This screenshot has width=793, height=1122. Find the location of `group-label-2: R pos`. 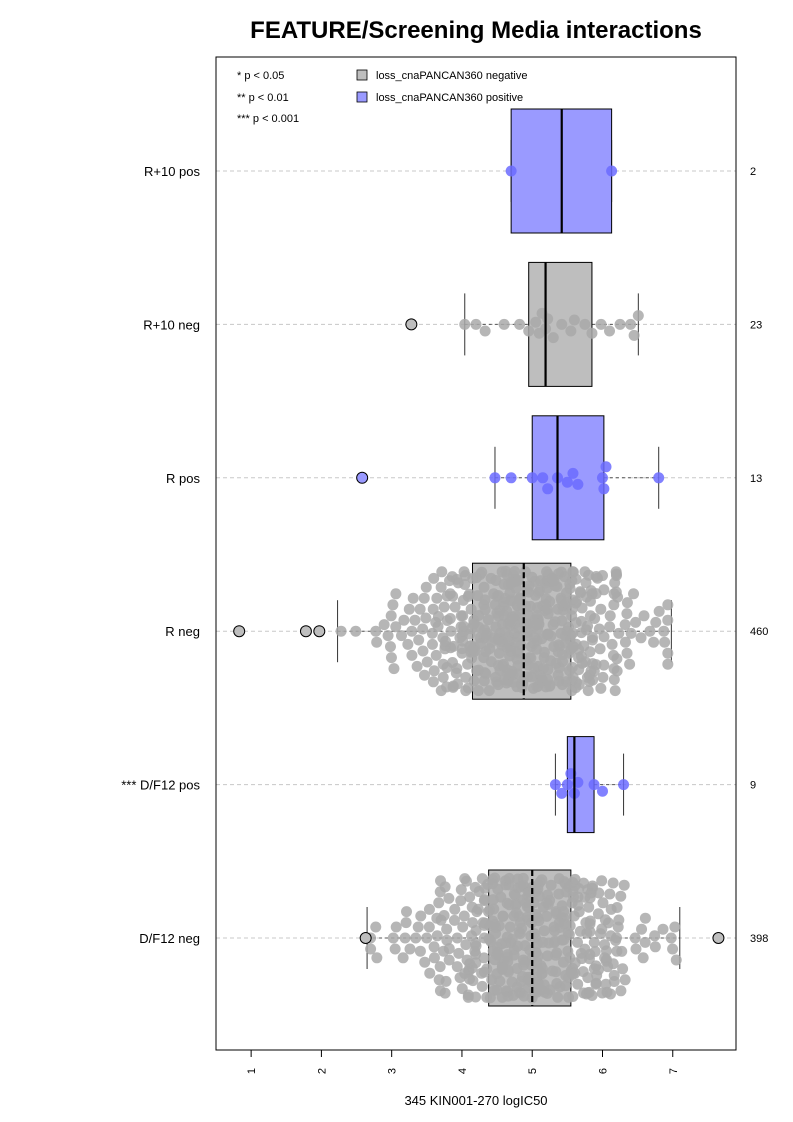

group-label-2: R pos is located at coordinates (183, 478).